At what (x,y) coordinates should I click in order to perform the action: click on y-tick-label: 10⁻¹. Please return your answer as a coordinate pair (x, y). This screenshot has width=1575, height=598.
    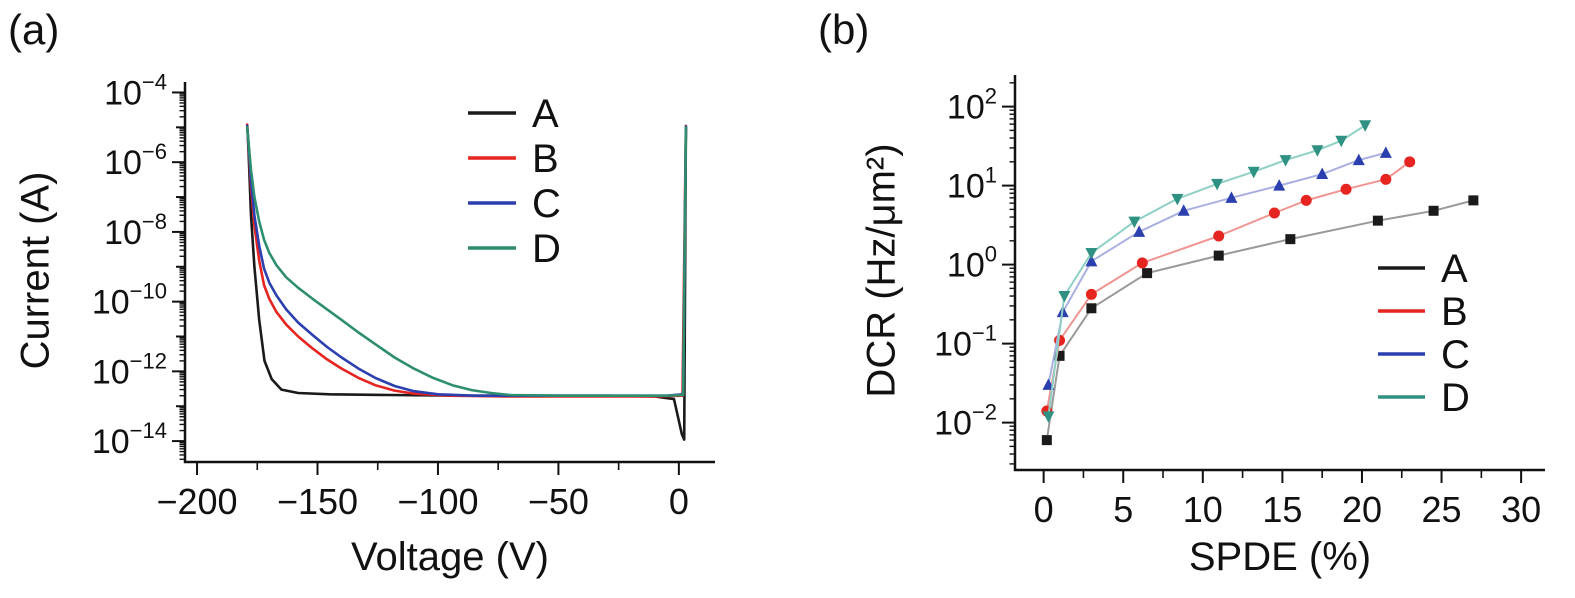
    Looking at the image, I should click on (965, 342).